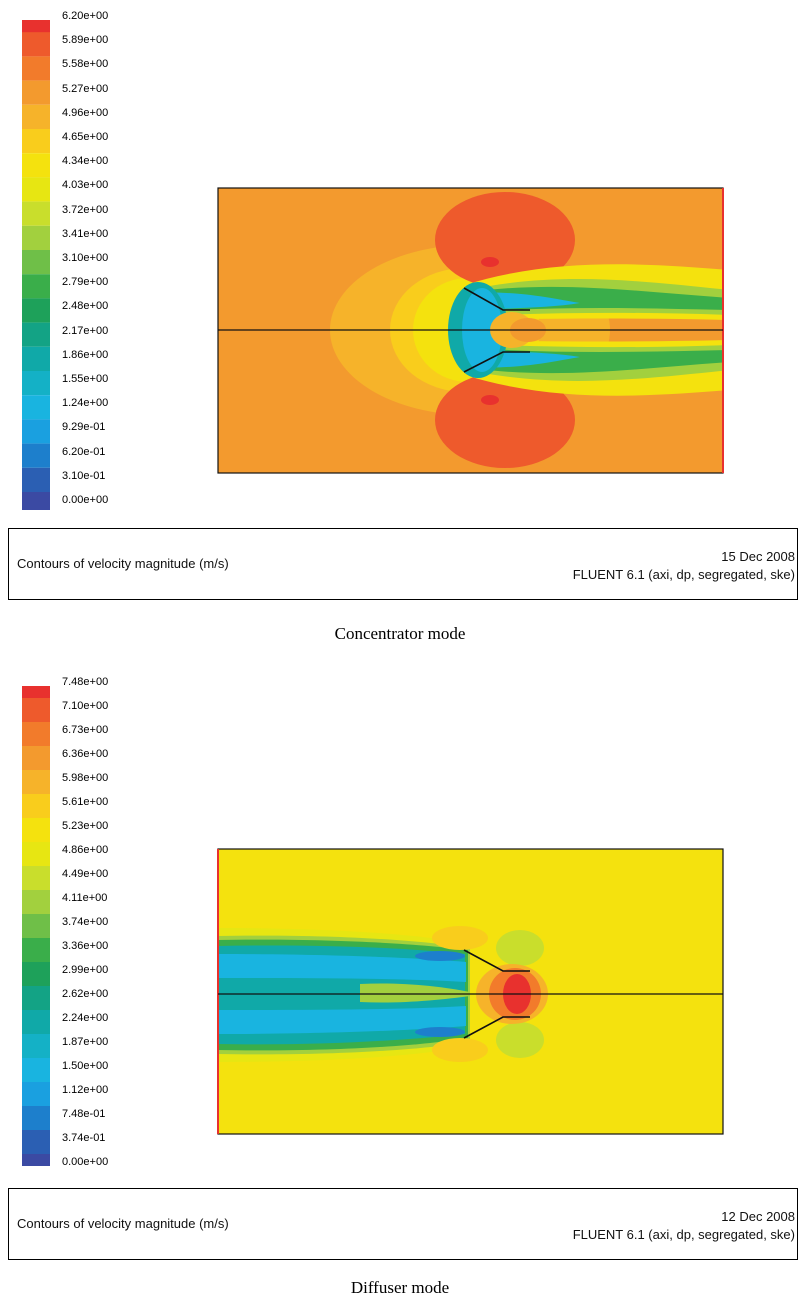  What do you see at coordinates (758, 556) in the screenshot?
I see `concentrator-plot-date: 15 Dec 2008` at bounding box center [758, 556].